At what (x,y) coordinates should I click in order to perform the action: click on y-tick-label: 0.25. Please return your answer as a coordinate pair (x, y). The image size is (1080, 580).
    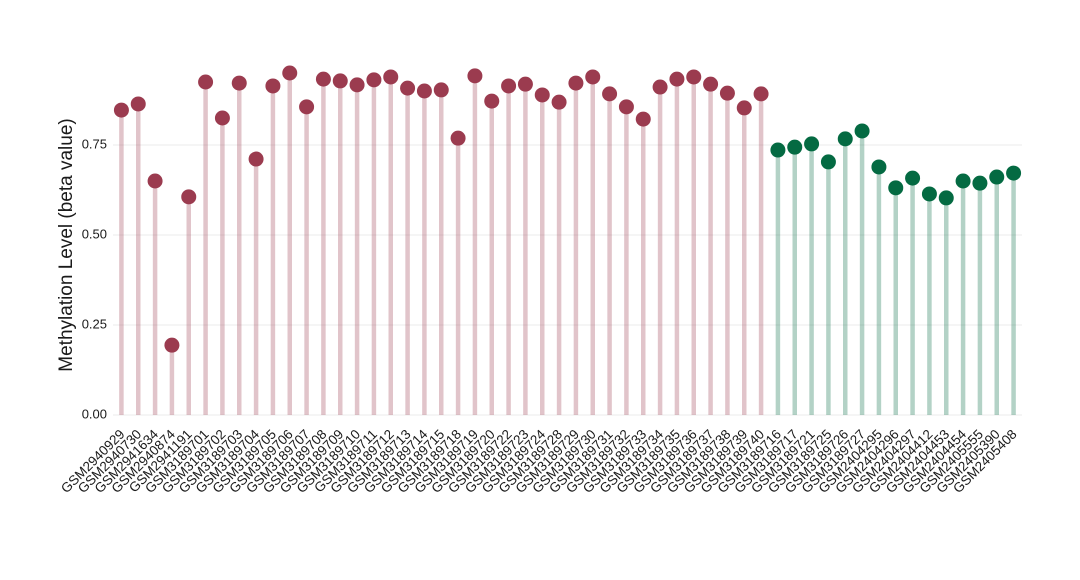
    Looking at the image, I should click on (94, 323).